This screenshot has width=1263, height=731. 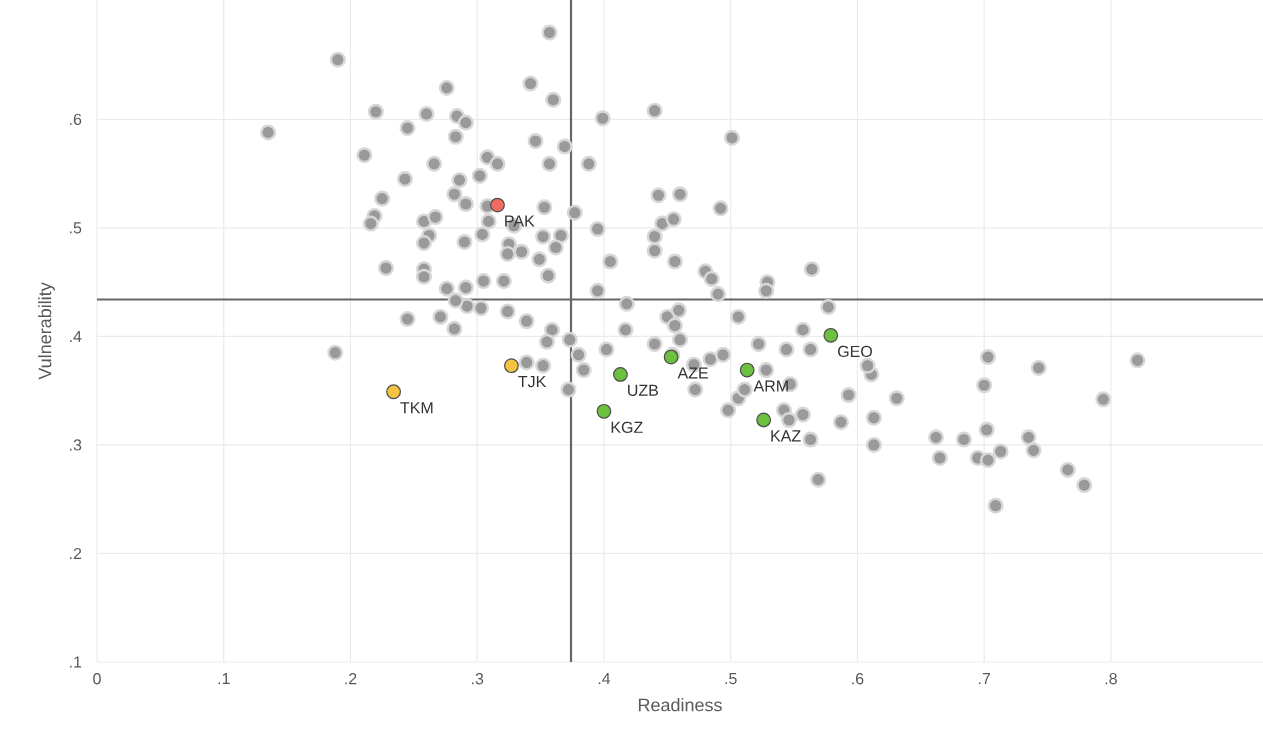 I want to click on x-tick-label: .2, so click(x=351, y=679).